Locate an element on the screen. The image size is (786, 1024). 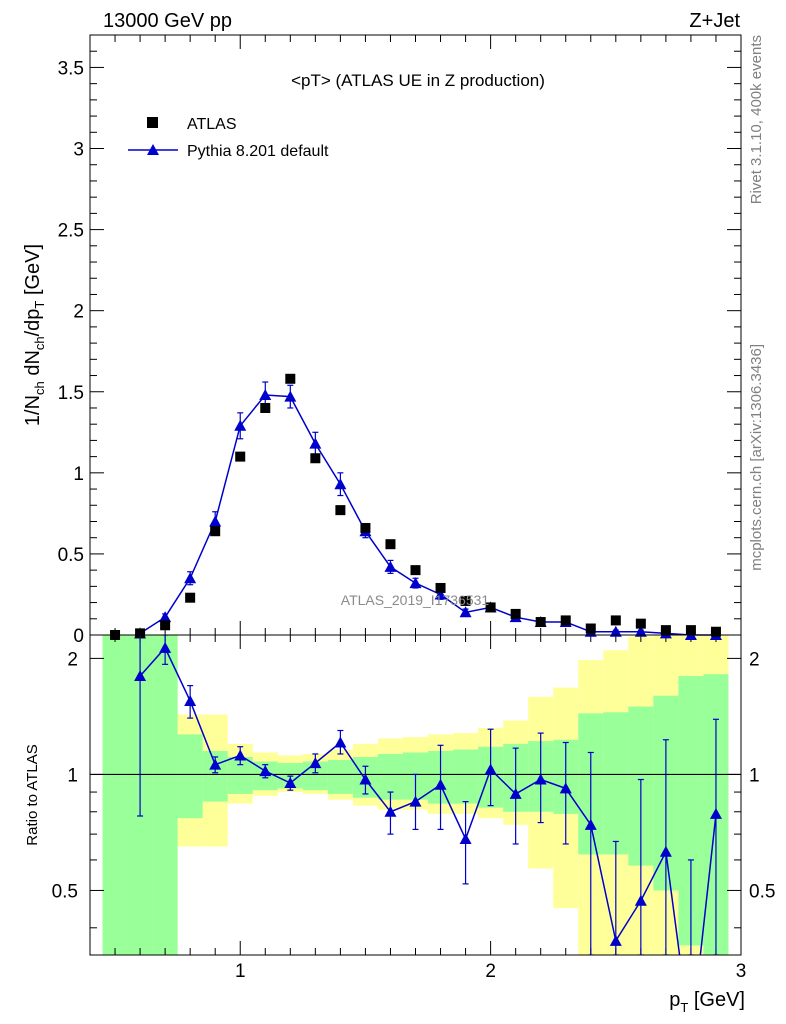
legend-mc-marker is located at coordinates (153, 149).